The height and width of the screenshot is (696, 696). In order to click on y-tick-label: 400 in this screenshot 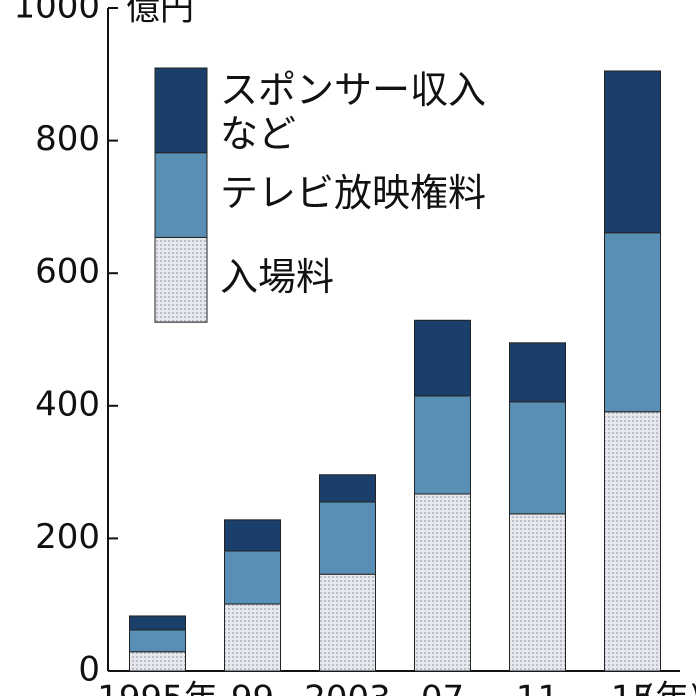, I will do `click(67, 404)`.